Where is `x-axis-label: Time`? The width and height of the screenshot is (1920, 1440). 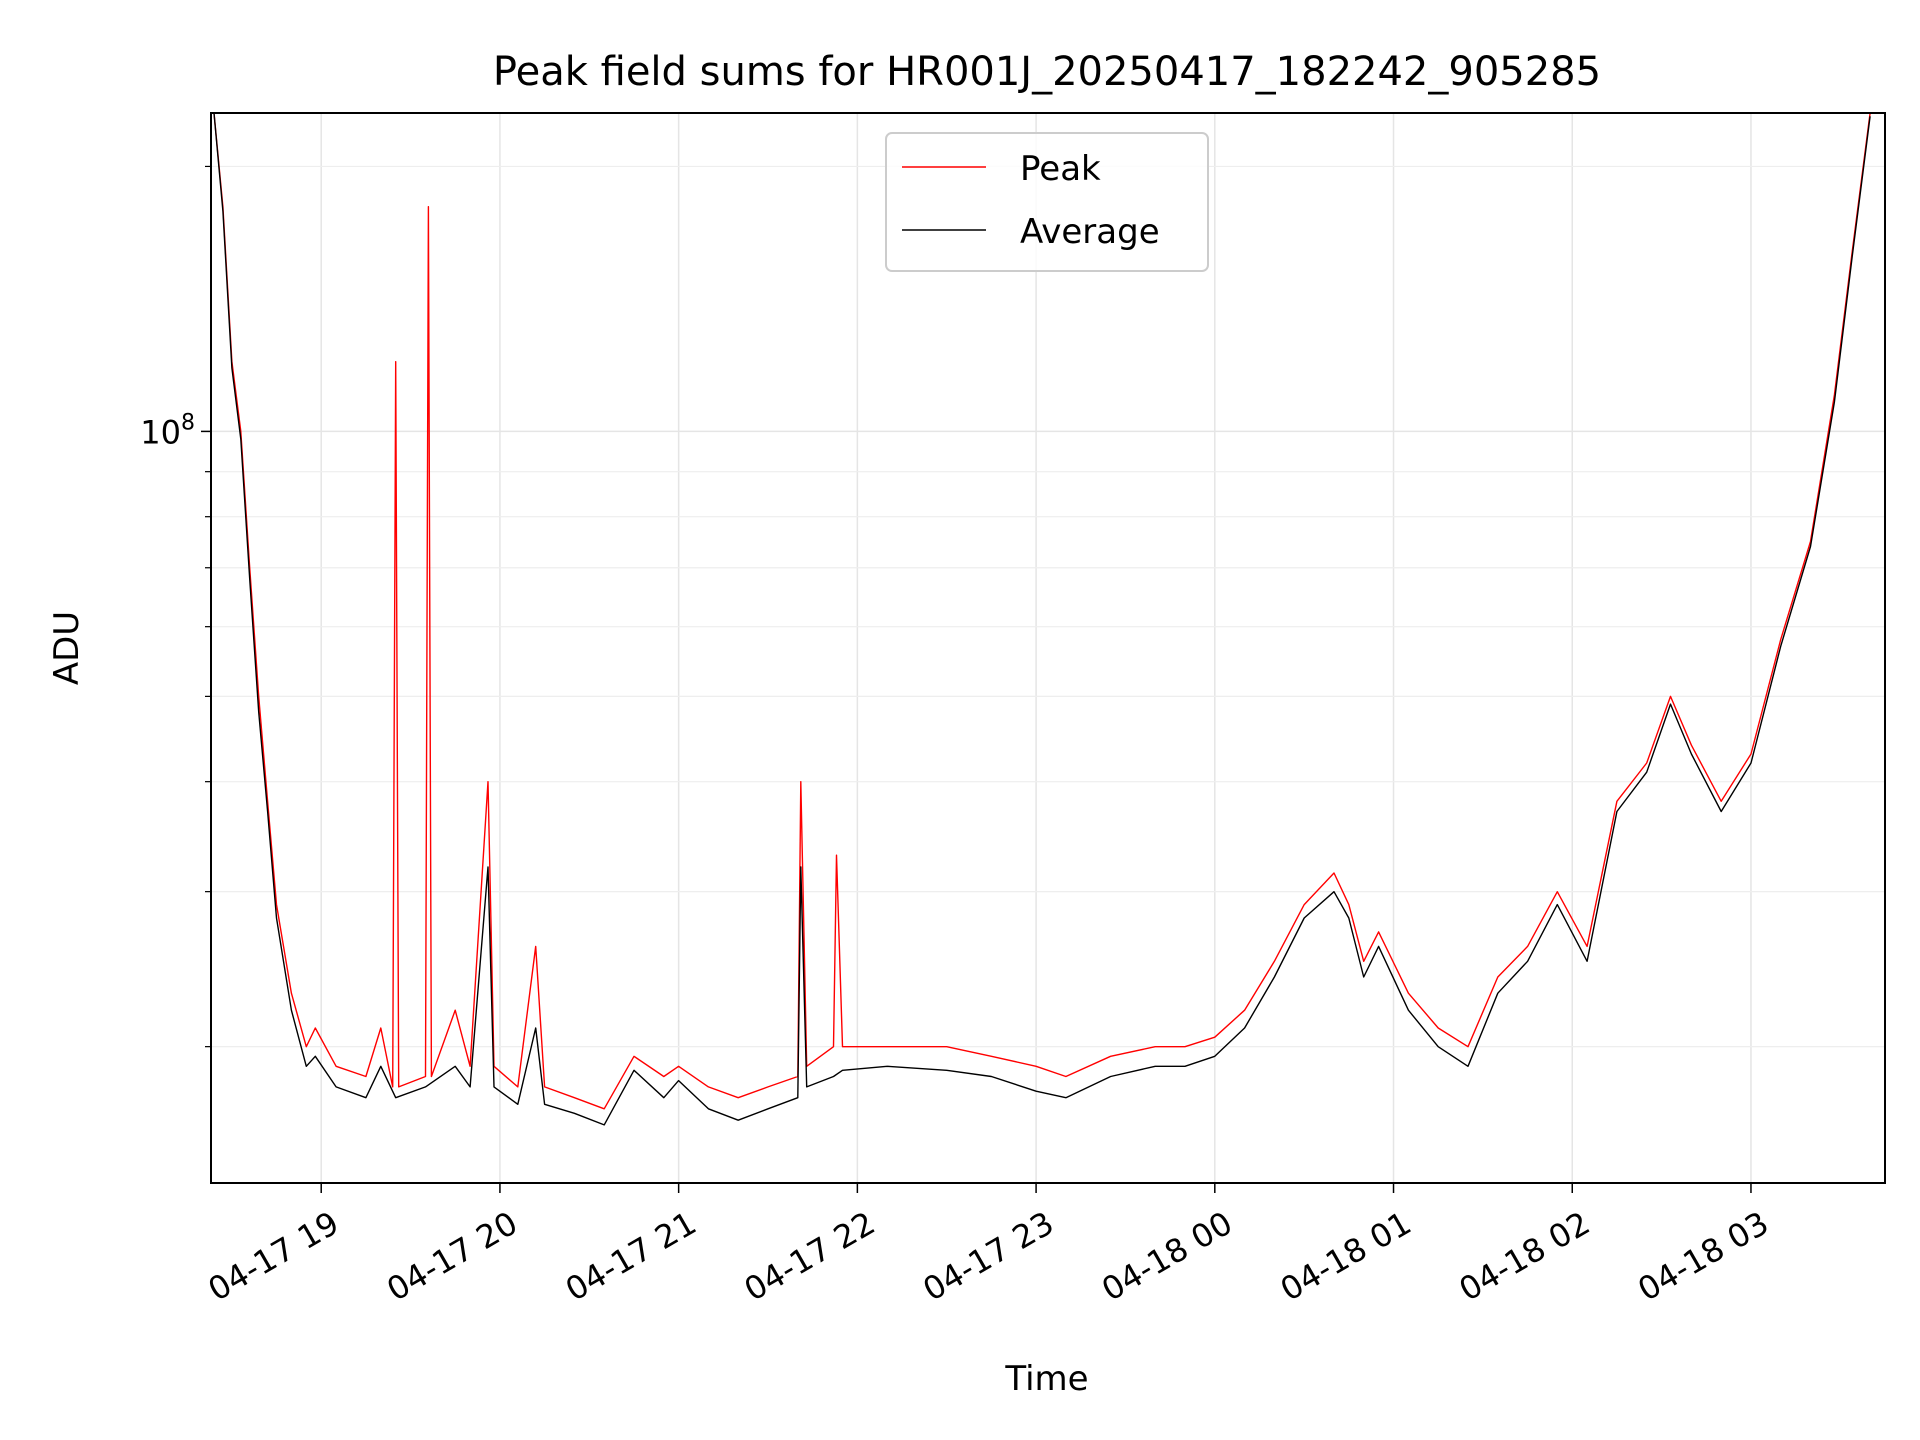 x-axis-label: Time is located at coordinates (1046, 1379).